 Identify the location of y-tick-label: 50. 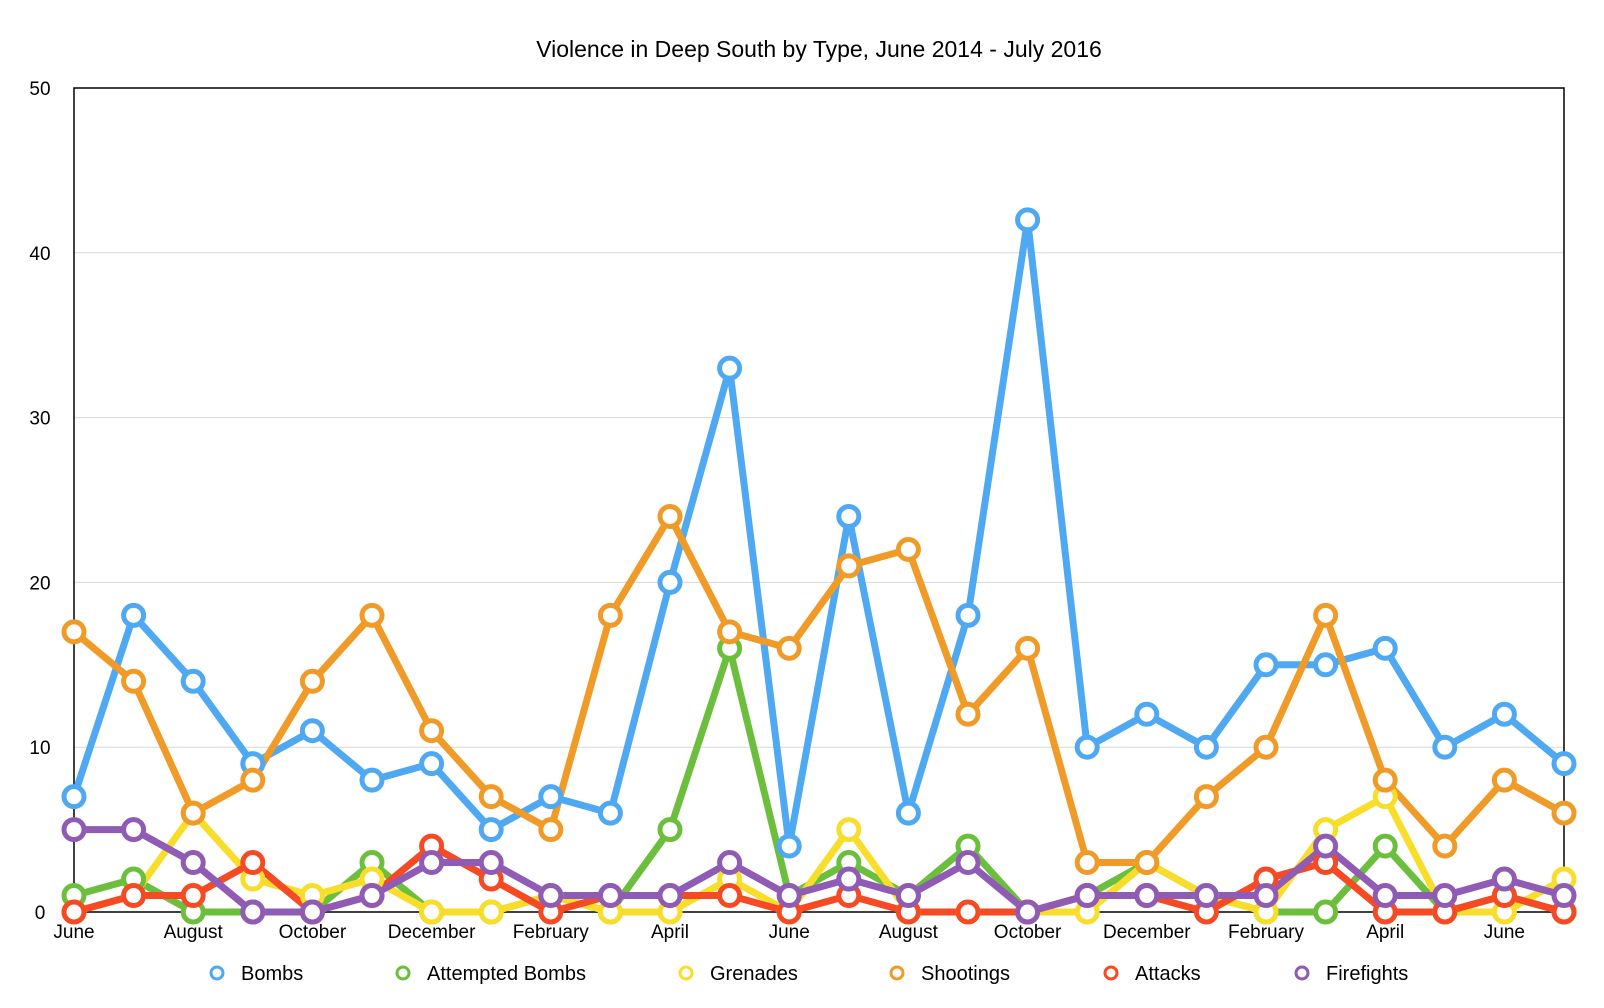
(39, 89).